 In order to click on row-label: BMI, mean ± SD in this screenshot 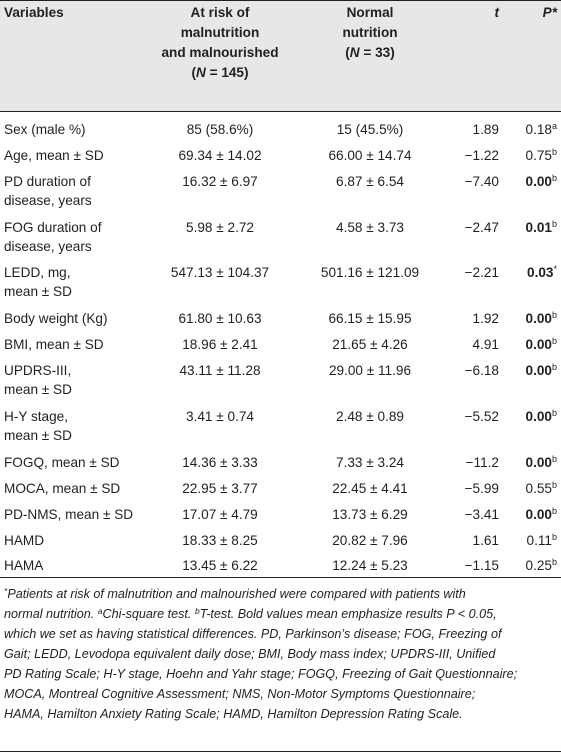, I will do `click(54, 344)`.